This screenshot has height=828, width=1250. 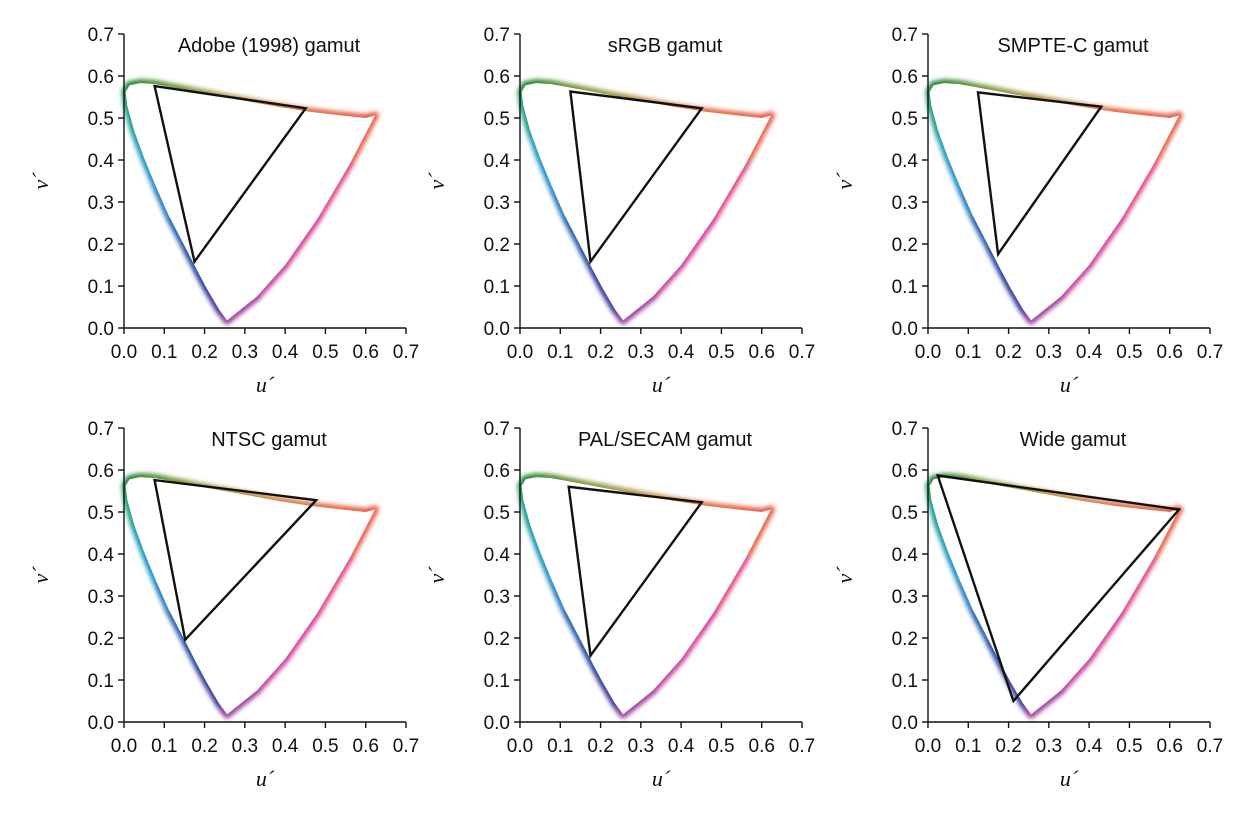 What do you see at coordinates (269, 46) in the screenshot?
I see `chart-title: Adobe (1998) gamut` at bounding box center [269, 46].